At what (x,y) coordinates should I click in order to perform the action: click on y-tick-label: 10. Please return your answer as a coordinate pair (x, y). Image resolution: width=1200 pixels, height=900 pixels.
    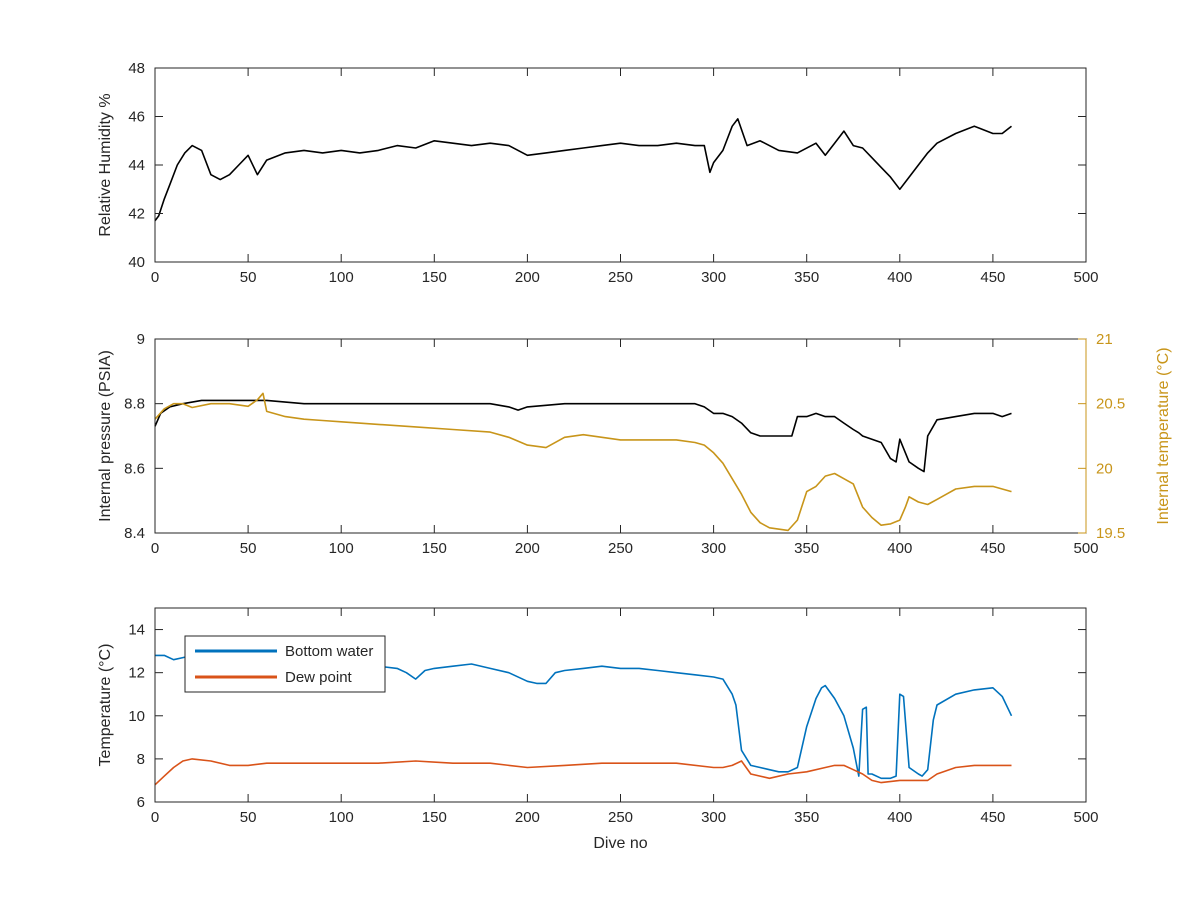
    Looking at the image, I should click on (136, 716).